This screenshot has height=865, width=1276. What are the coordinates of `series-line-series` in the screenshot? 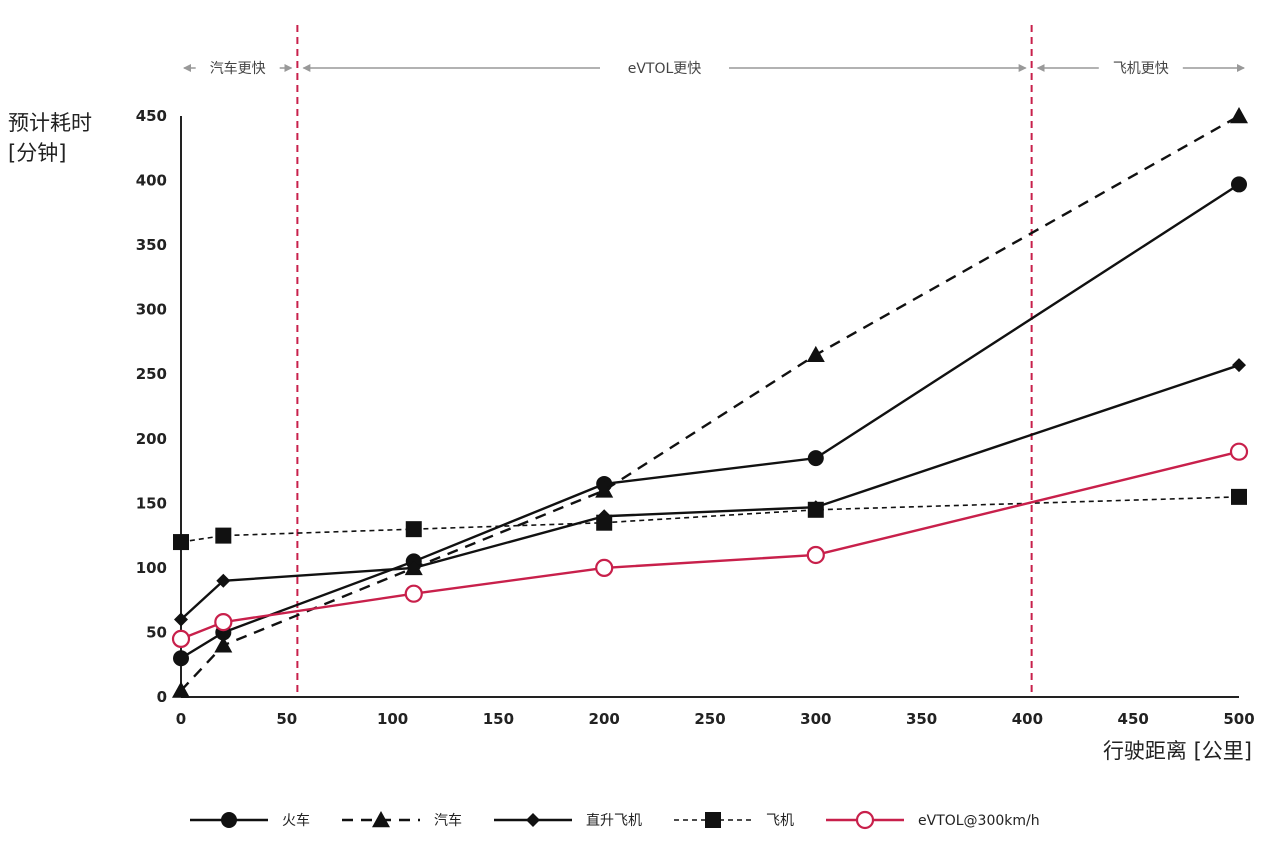 It's located at (710, 519).